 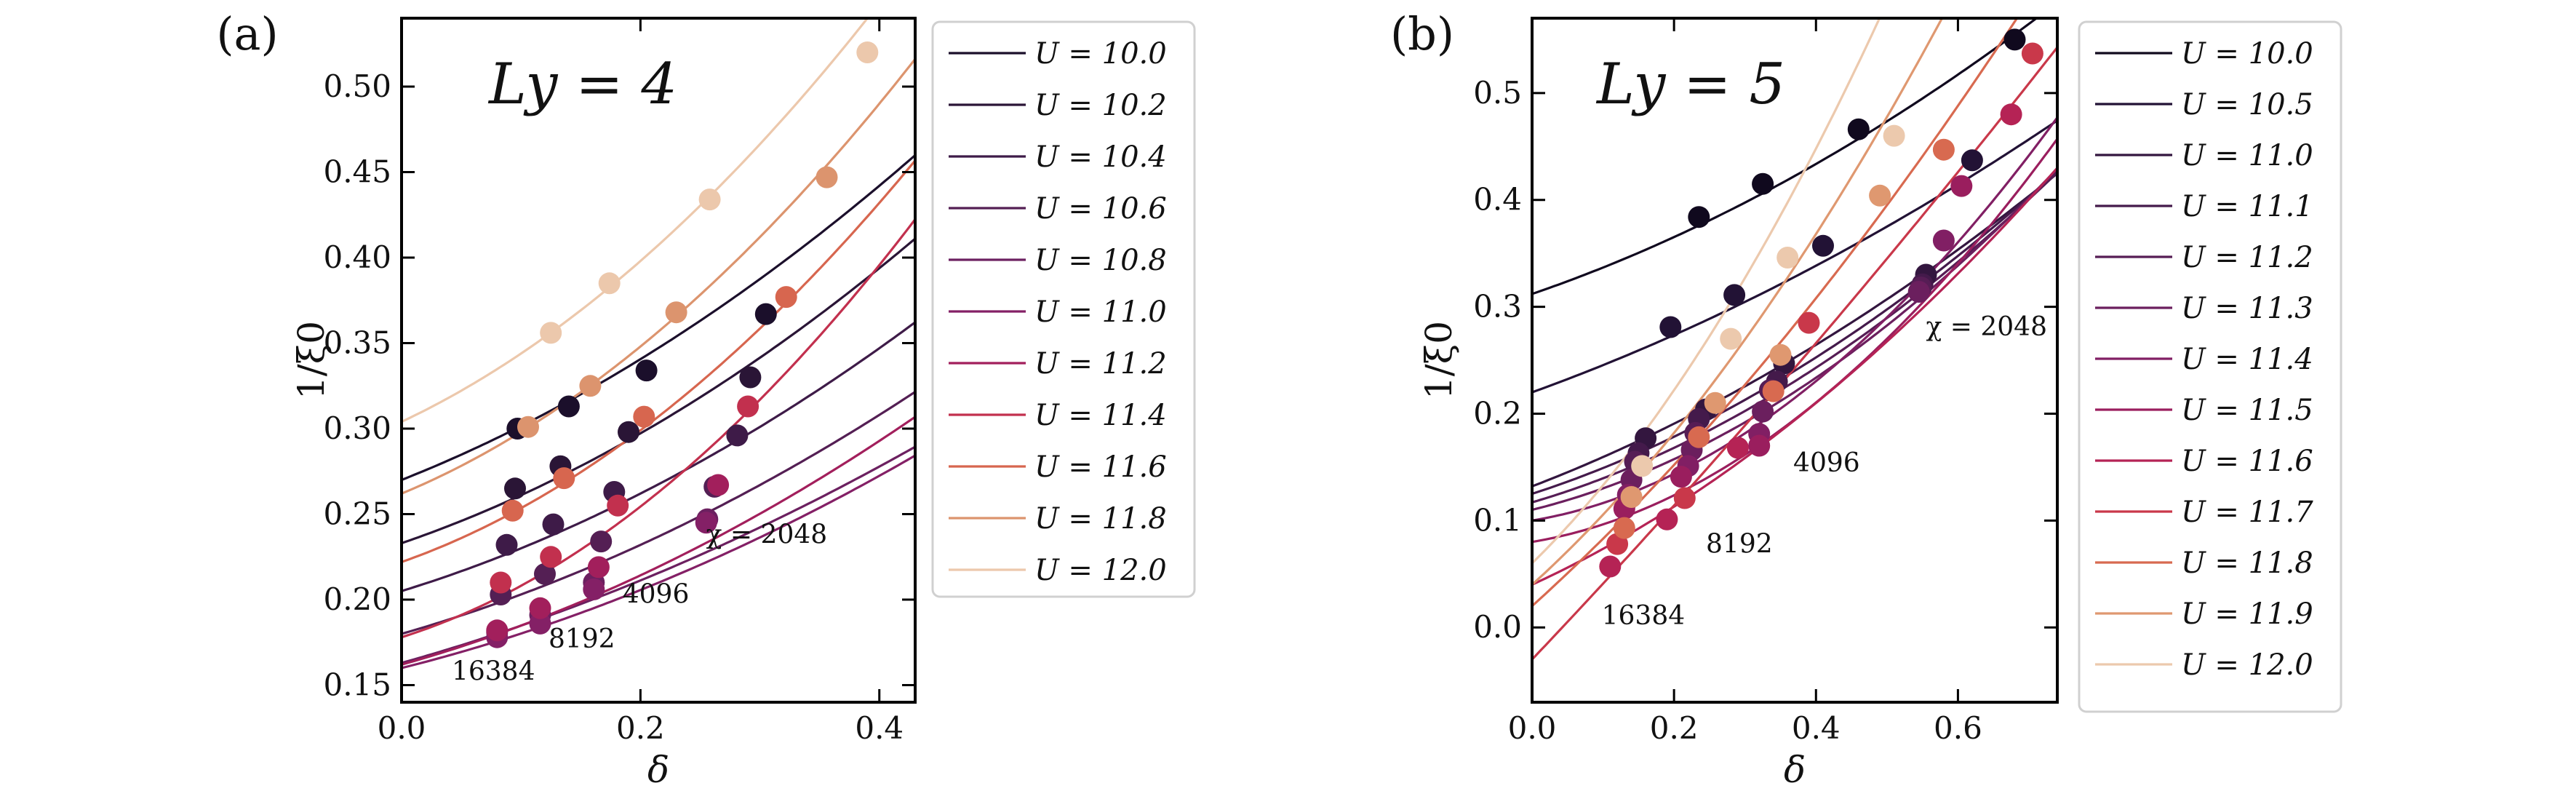 What do you see at coordinates (1958, 728) in the screenshot?
I see `x-tick-label: 0.6` at bounding box center [1958, 728].